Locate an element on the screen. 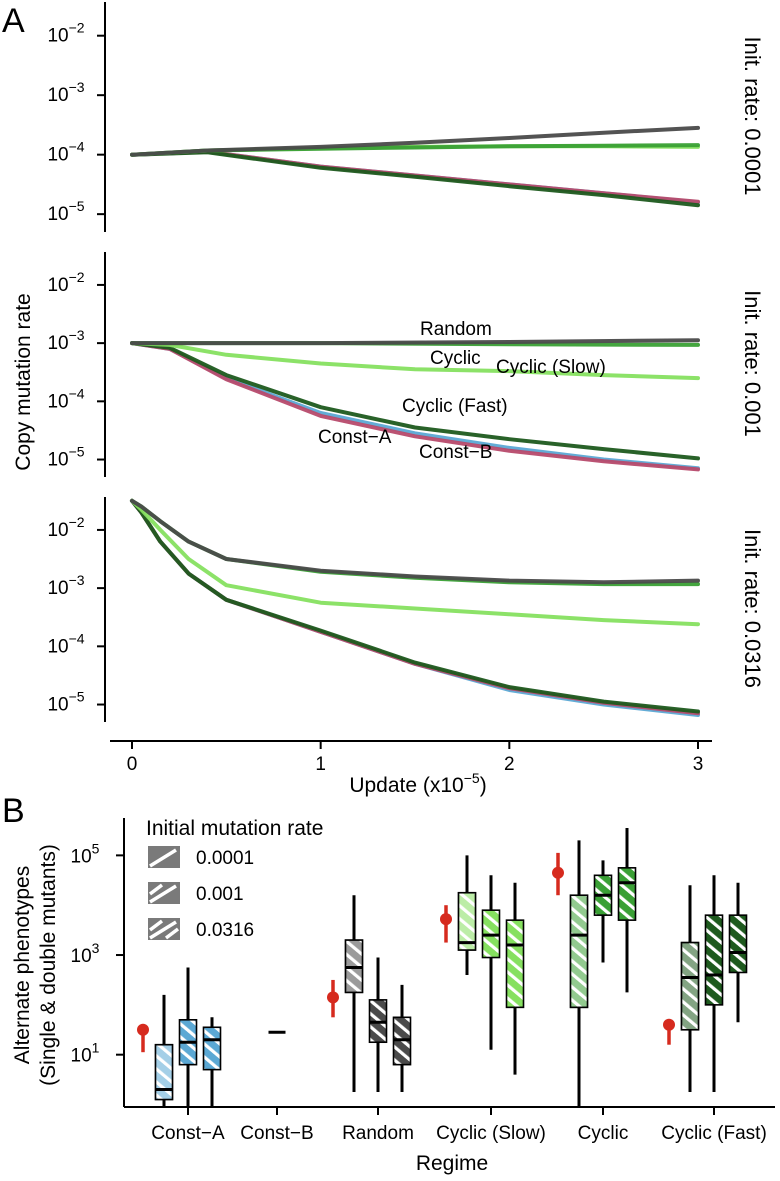 This screenshot has width=780, height=1181. facet-strip-label: Init. rate: 0.0001 is located at coordinates (752, 116).